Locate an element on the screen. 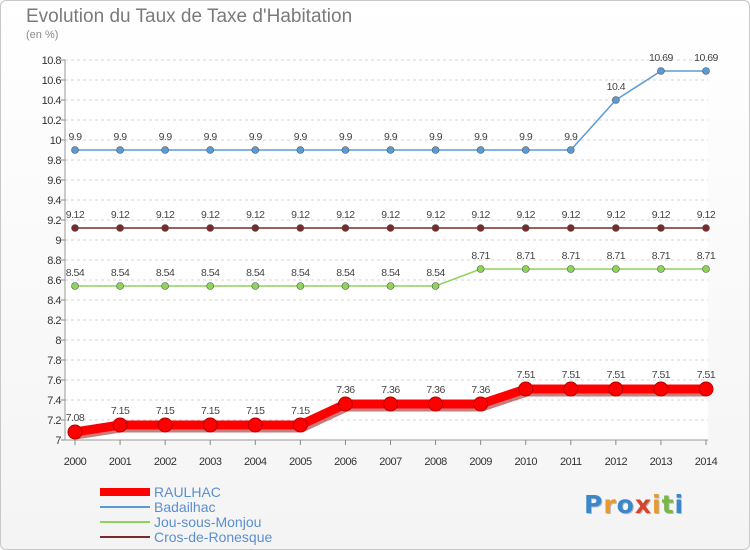  logo-letter: i is located at coordinates (679, 504).